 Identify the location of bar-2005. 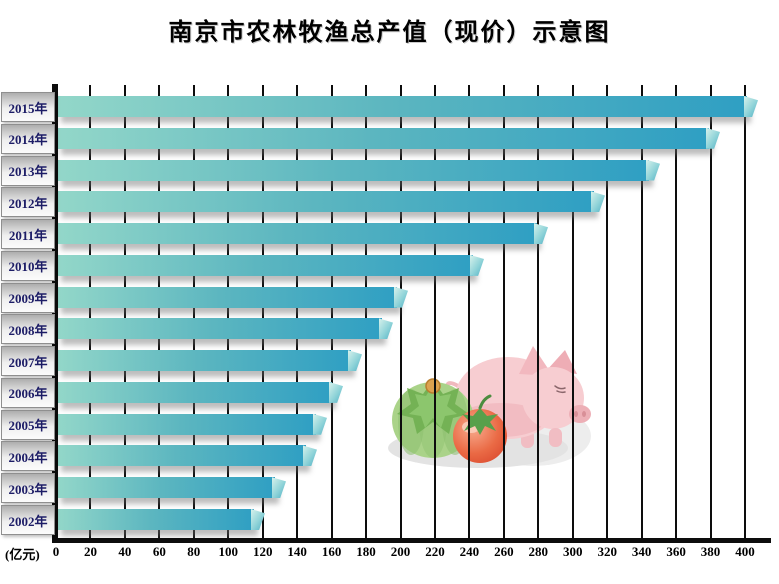
(192, 424).